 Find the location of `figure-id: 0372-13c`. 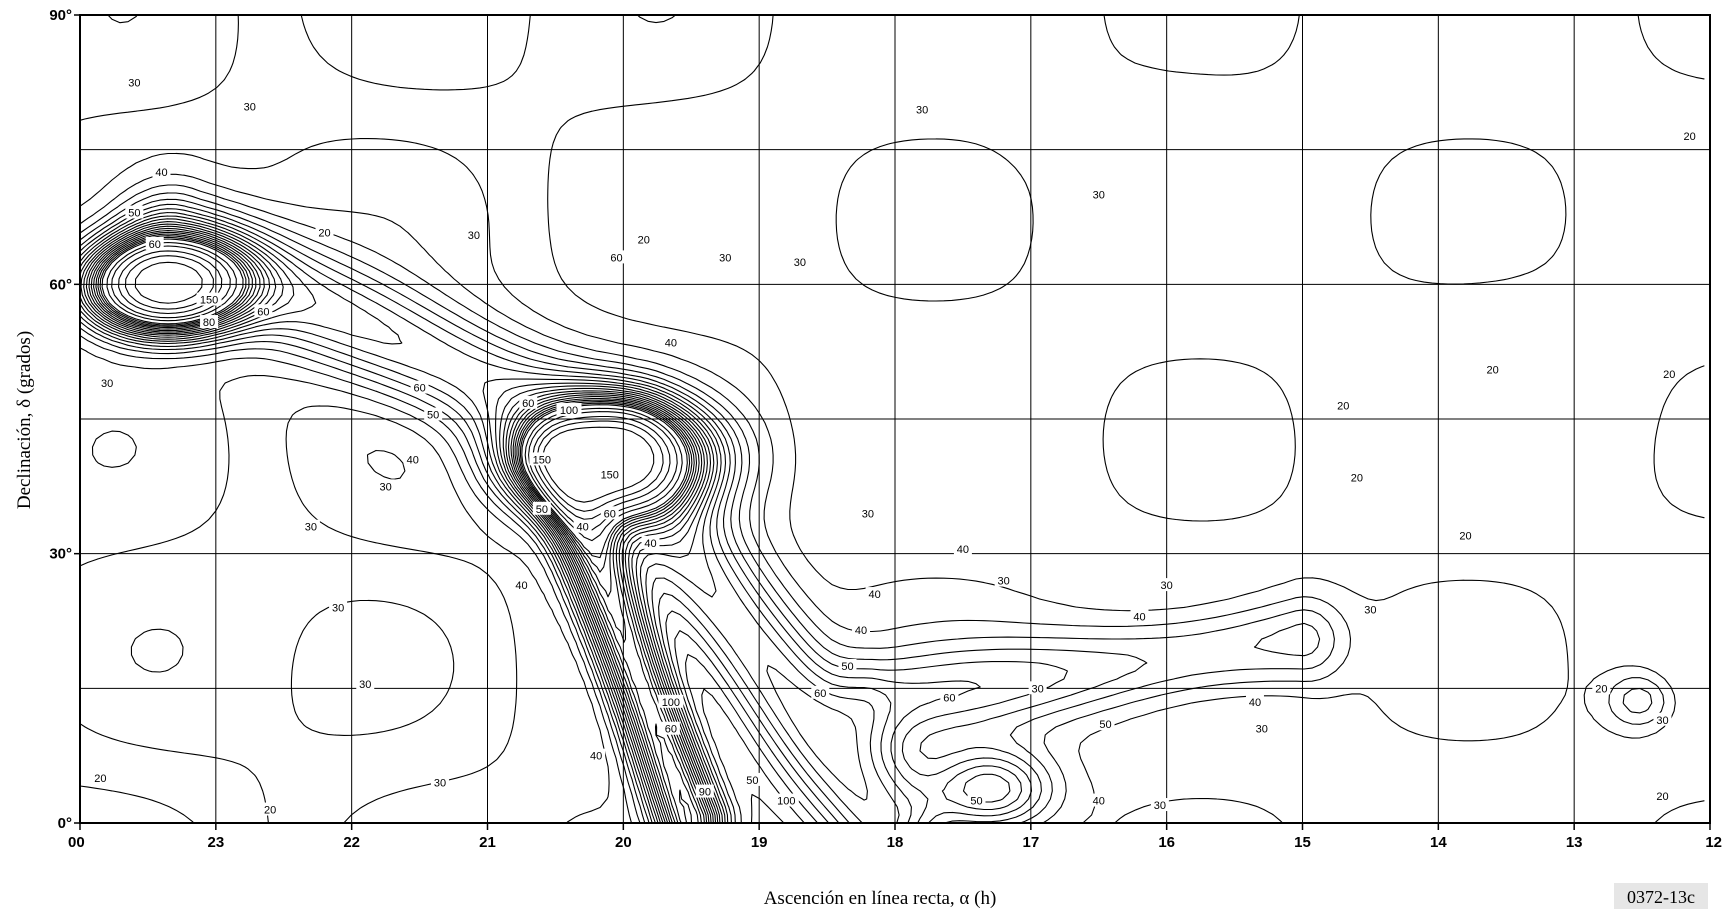

figure-id: 0372-13c is located at coordinates (1661, 897).